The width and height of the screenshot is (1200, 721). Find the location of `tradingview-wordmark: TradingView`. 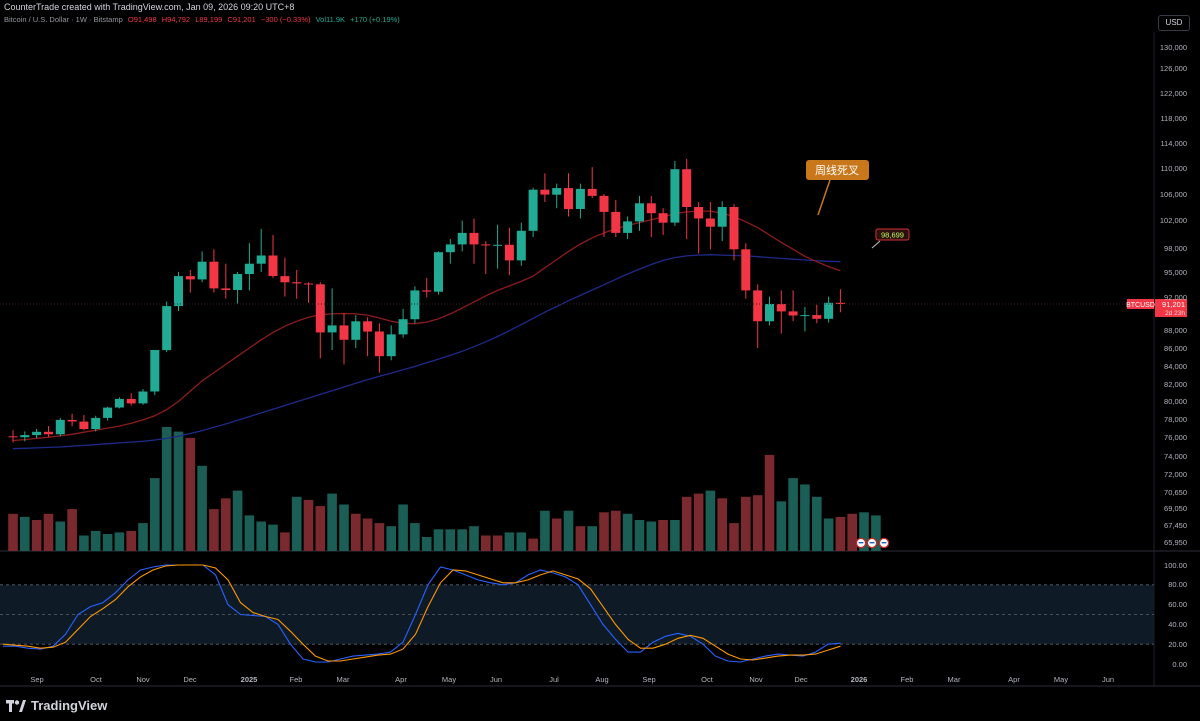

tradingview-wordmark: TradingView is located at coordinates (69, 705).